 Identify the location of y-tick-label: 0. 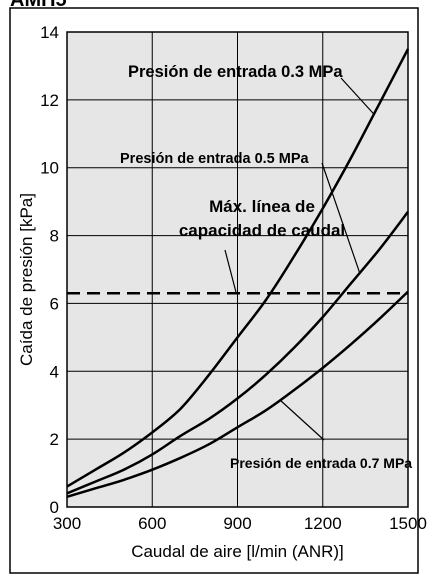
(54, 507).